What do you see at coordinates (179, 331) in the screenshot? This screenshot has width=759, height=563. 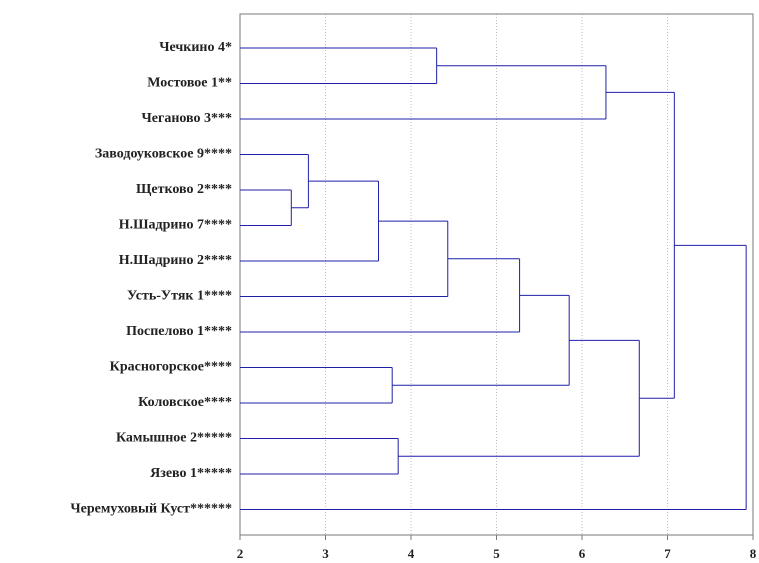 I see `leaf-label: Поспелово 1****` at bounding box center [179, 331].